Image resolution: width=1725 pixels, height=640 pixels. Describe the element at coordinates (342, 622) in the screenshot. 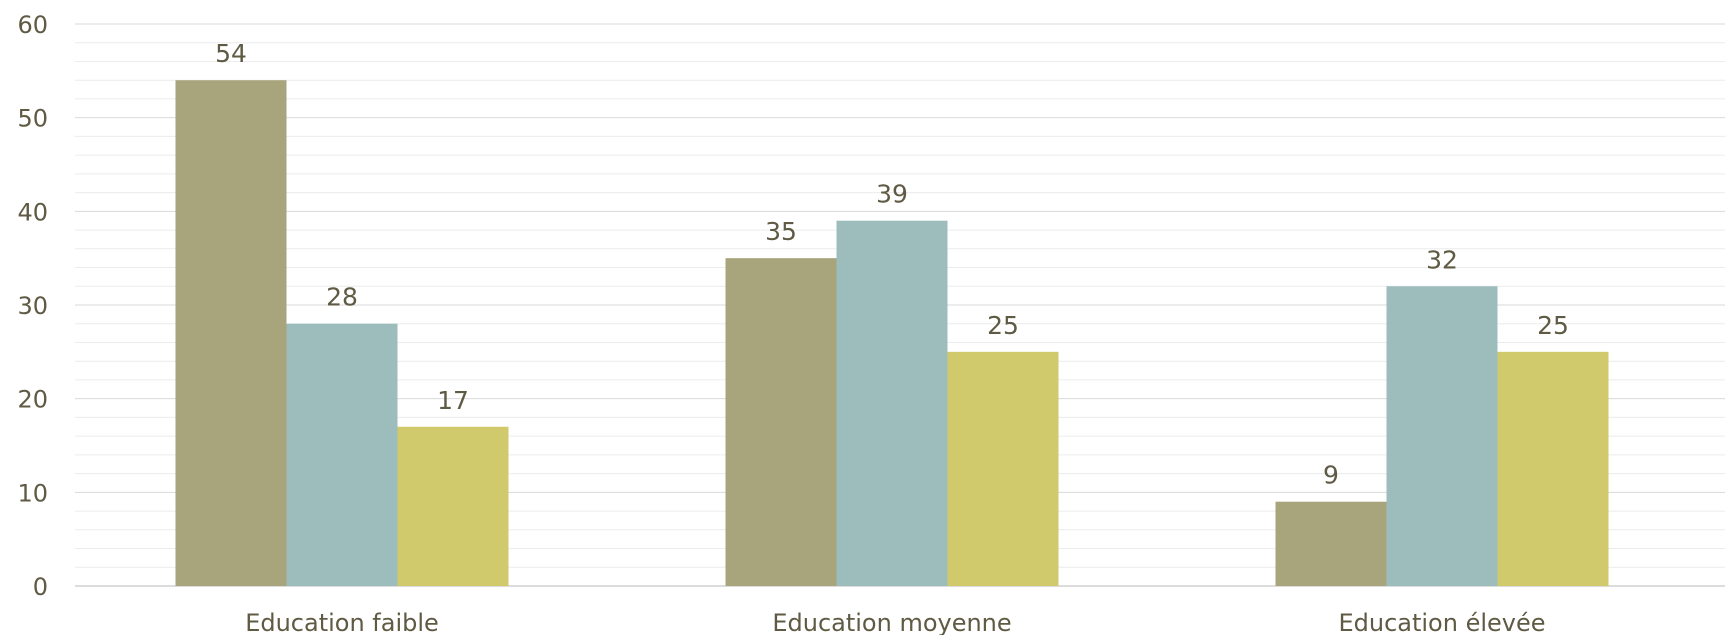

I see `x-category-label: Education faible` at that location.